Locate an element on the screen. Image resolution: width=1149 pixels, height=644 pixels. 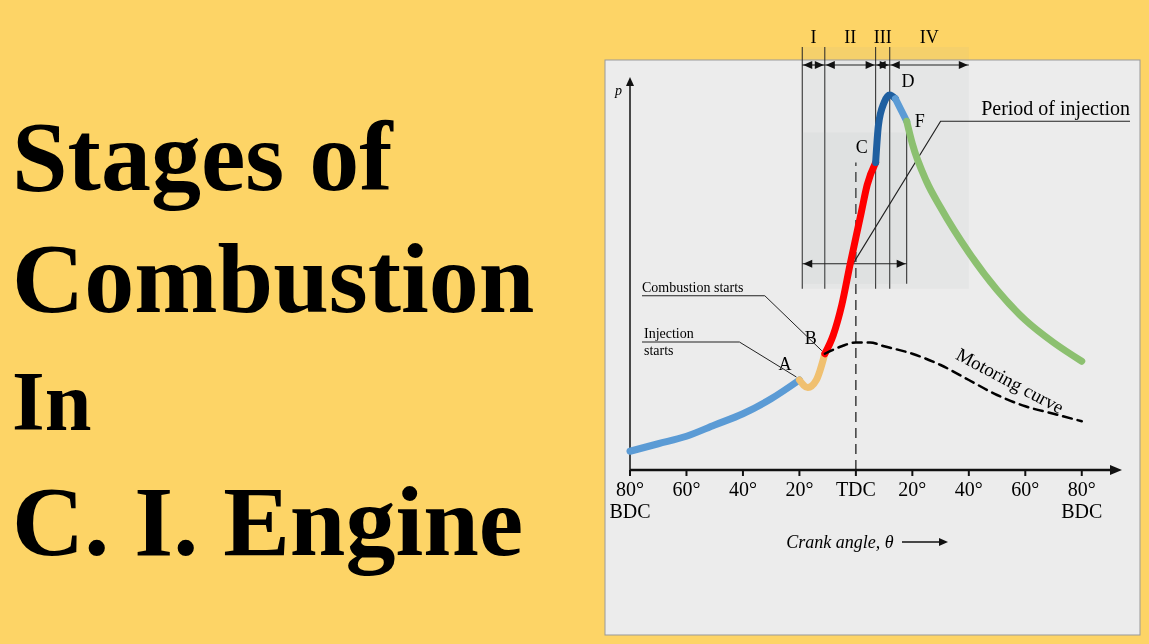
band-label: II is located at coordinates (850, 37).